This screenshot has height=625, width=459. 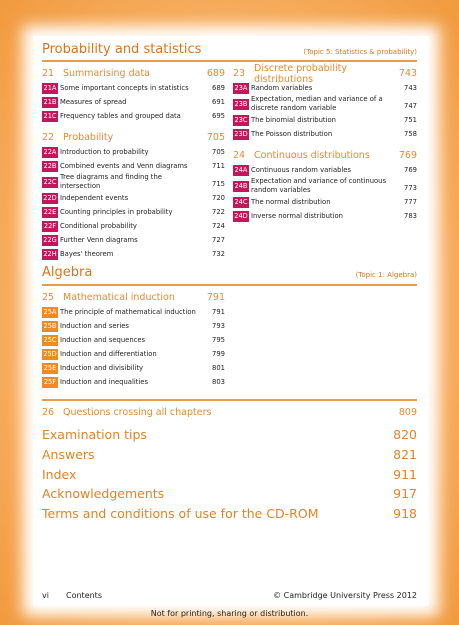 I want to click on chapter-page: 705, so click(x=215, y=137).